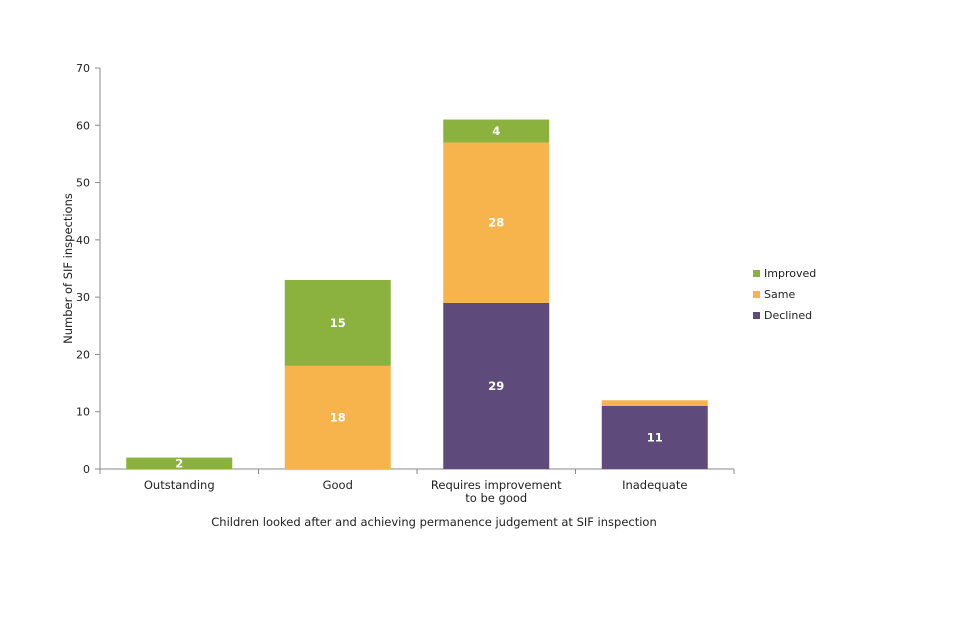 This screenshot has width=960, height=640. What do you see at coordinates (779, 294) in the screenshot?
I see `legend-label: Same` at bounding box center [779, 294].